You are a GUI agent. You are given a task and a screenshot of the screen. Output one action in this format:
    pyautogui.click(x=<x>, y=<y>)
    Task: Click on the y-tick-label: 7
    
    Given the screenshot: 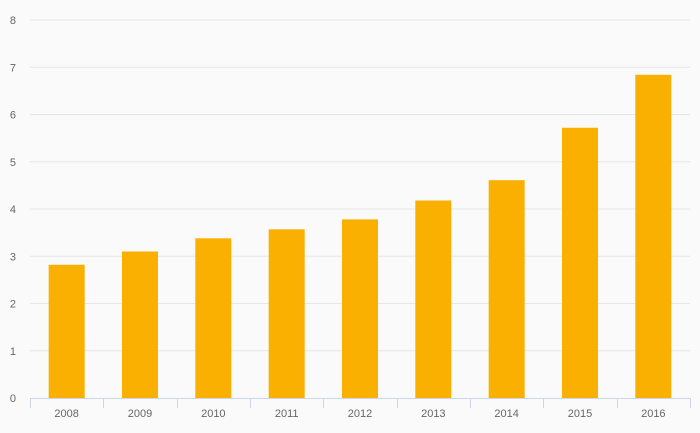 What is the action you would take?
    pyautogui.click(x=13, y=68)
    